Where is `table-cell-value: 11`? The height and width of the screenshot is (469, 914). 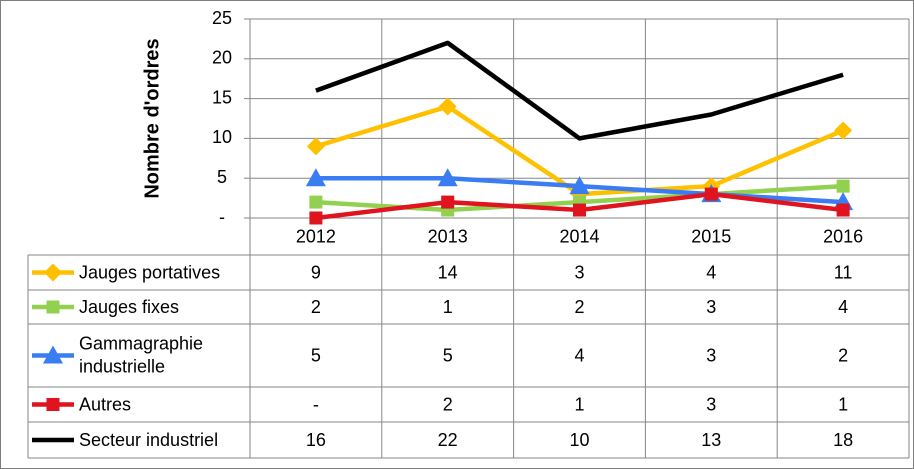 table-cell-value: 11 is located at coordinates (843, 272).